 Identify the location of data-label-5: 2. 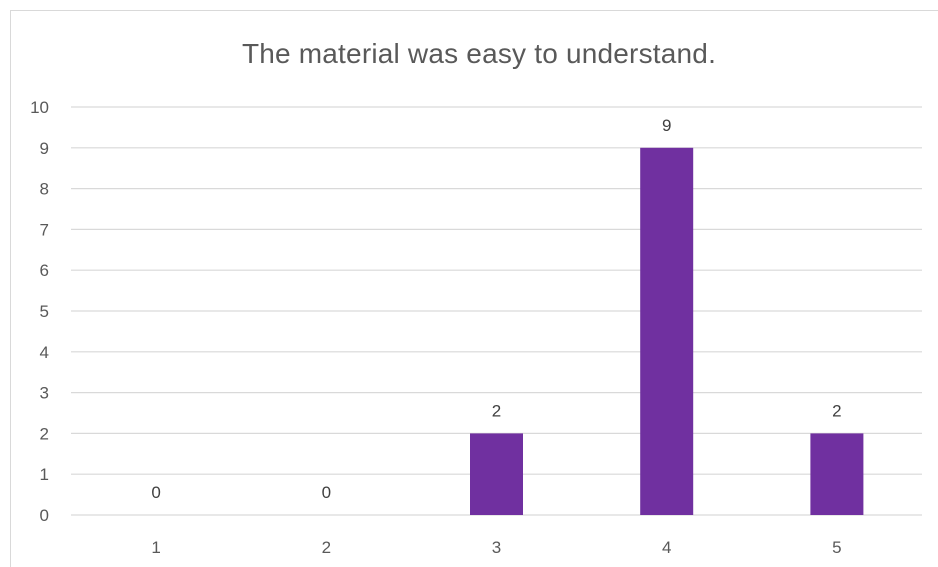
(836, 410).